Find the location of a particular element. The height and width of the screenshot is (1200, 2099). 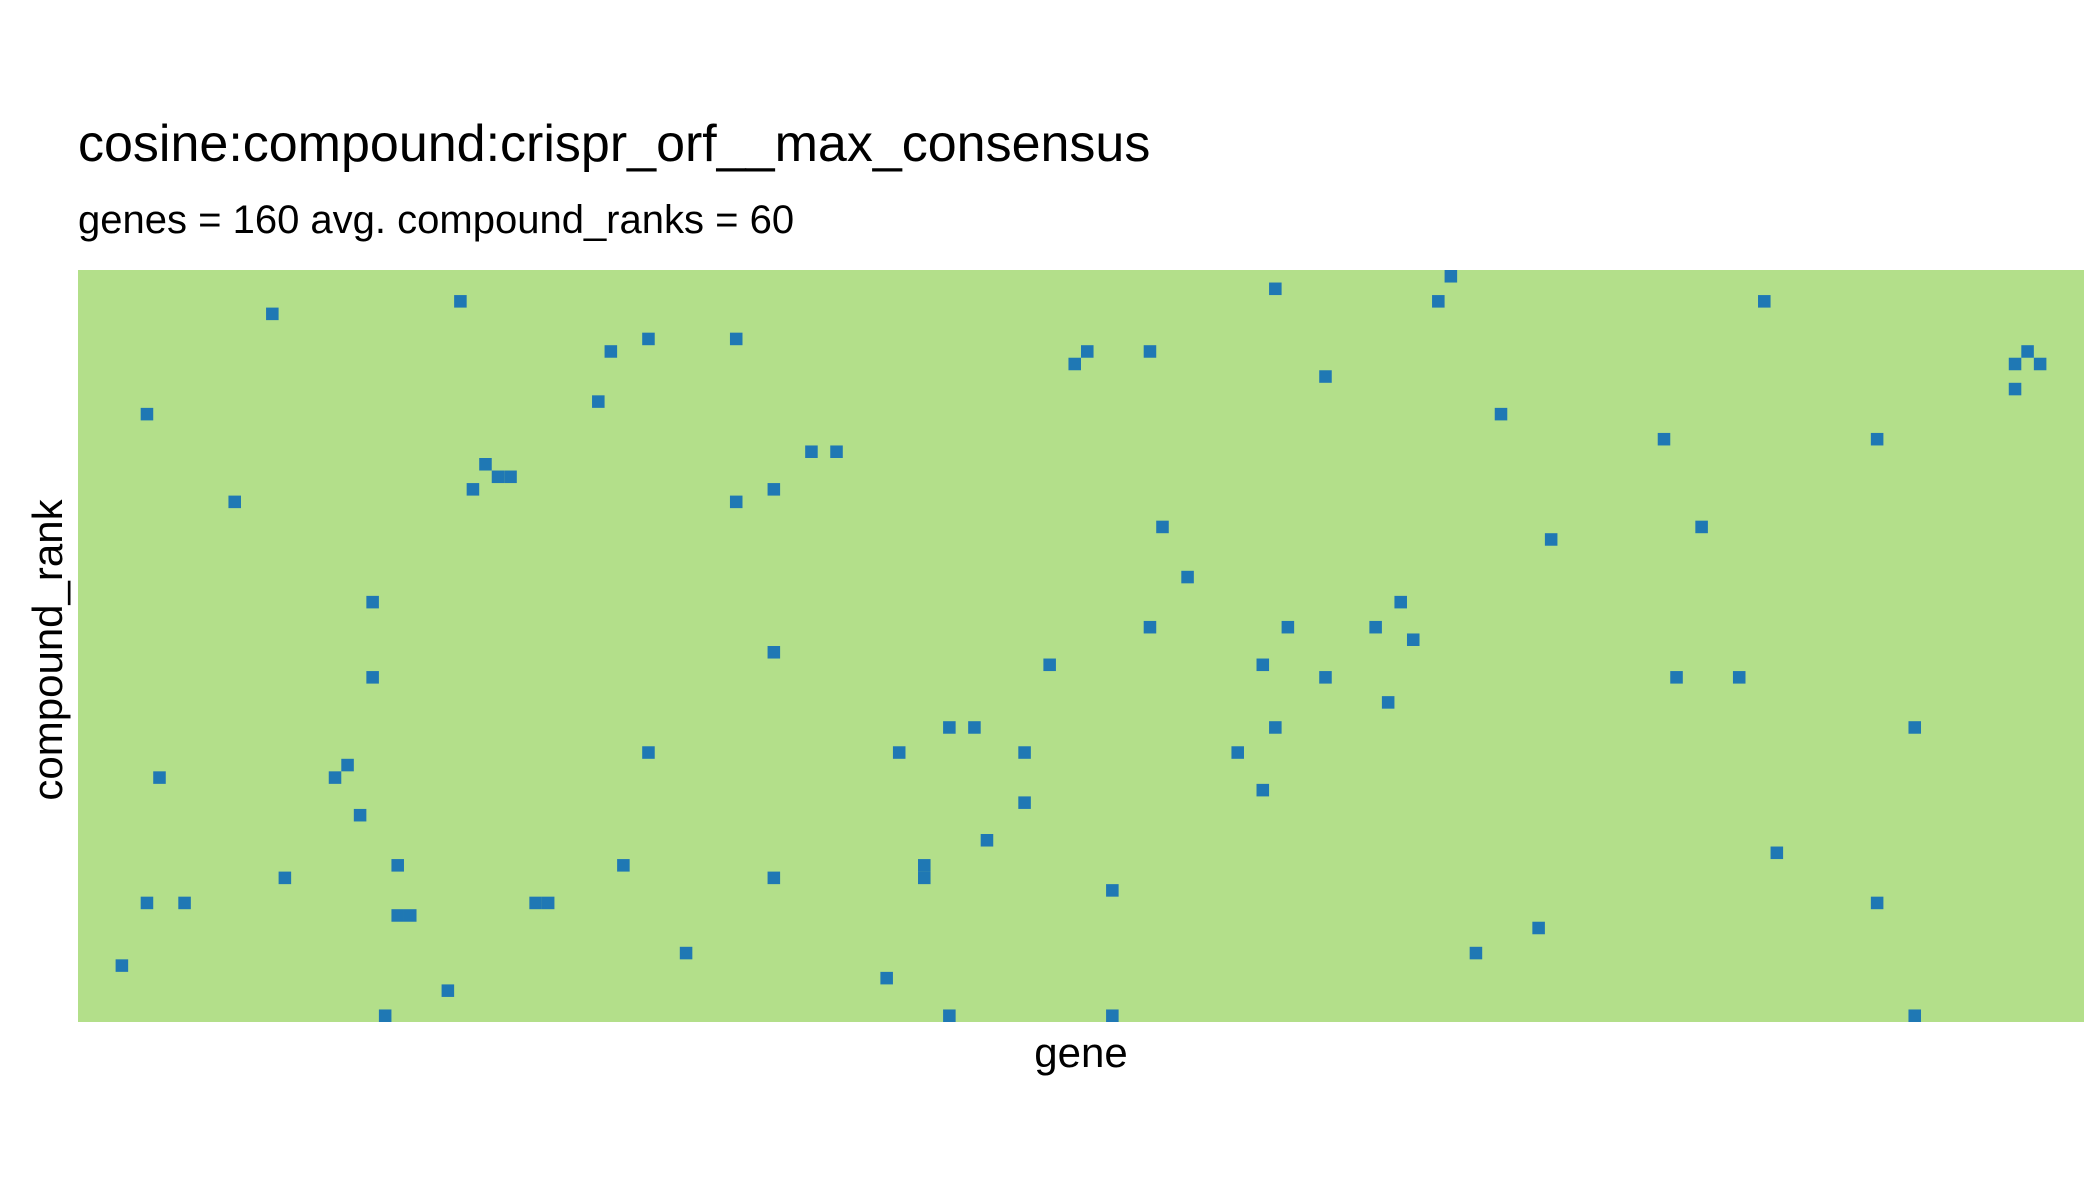

chart-subtitle: genes = 160 avg. compound_ranks = 60 is located at coordinates (436, 220).